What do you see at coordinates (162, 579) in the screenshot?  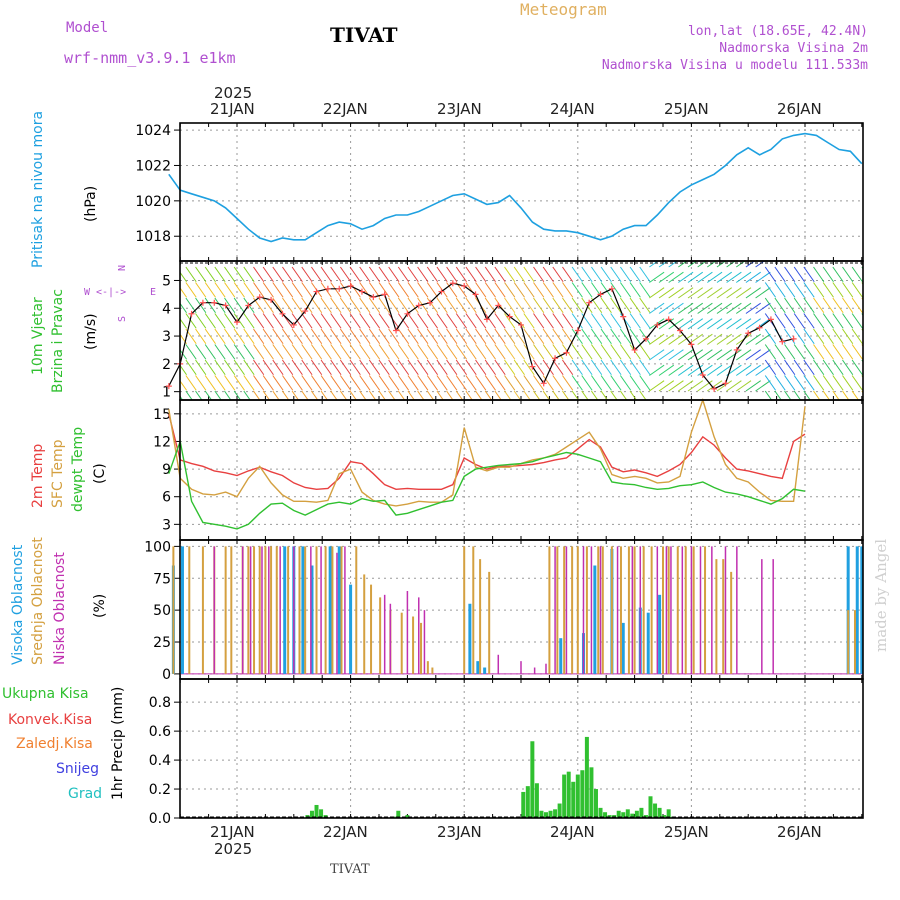 I see `y-tick-label: 75` at bounding box center [162, 579].